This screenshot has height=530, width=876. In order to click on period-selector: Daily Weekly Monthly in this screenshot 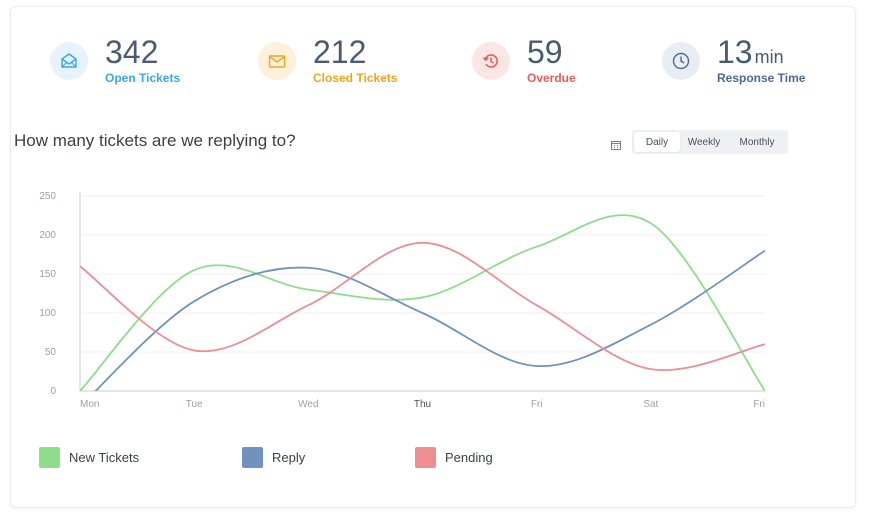, I will do `click(710, 142)`.